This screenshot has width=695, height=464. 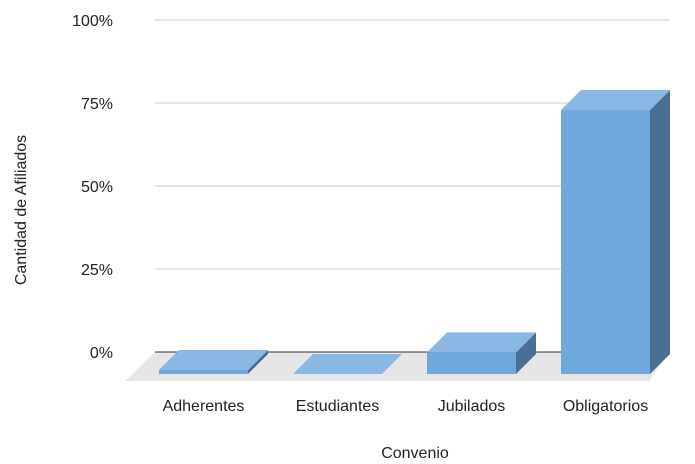 I want to click on y-tick-label: 50%, so click(x=97, y=187).